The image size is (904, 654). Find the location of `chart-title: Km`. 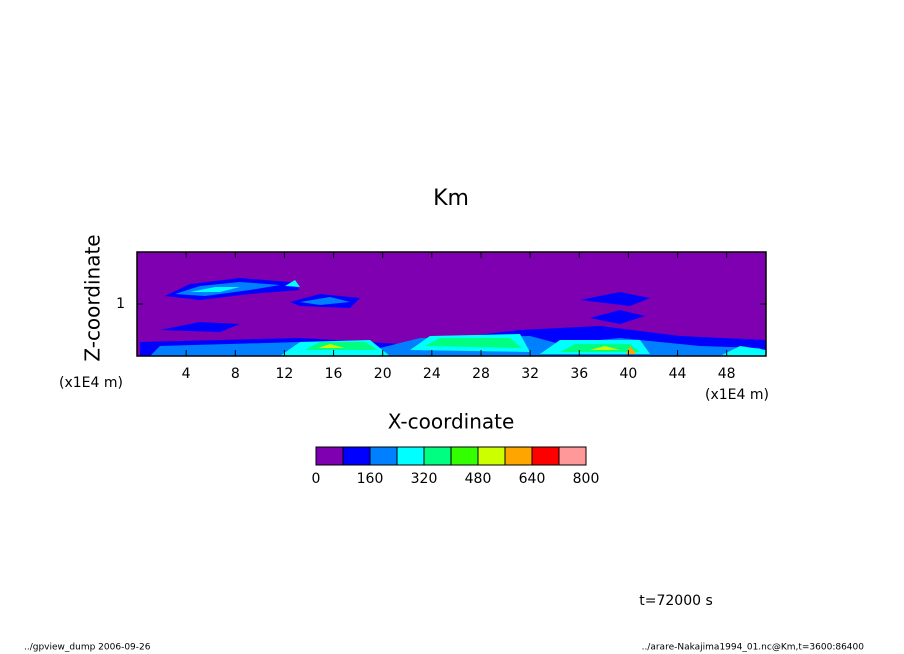

chart-title: Km is located at coordinates (451, 198).